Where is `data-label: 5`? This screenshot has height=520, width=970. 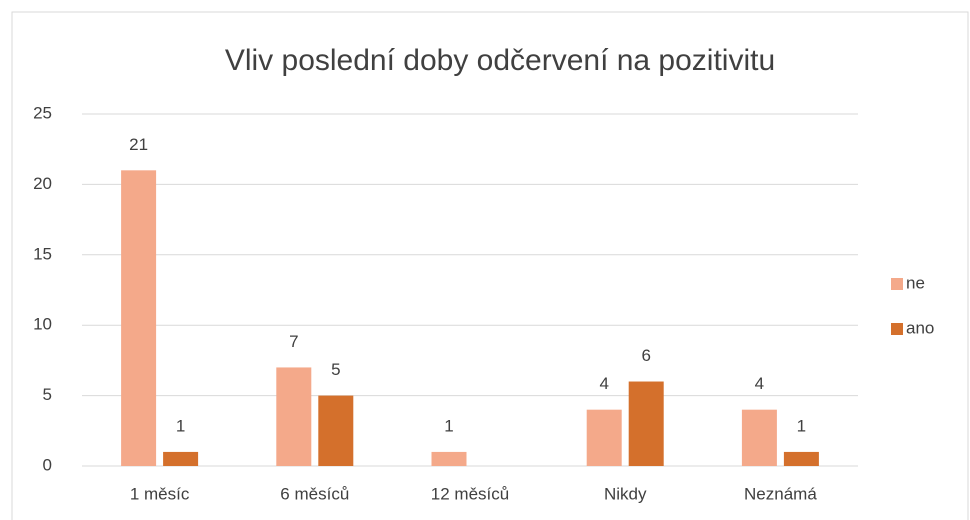 data-label: 5 is located at coordinates (335, 369).